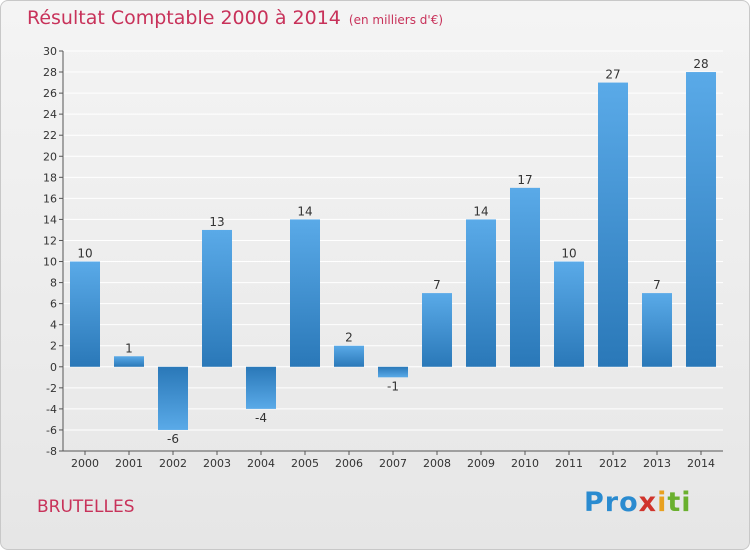  What do you see at coordinates (481, 463) in the screenshot?
I see `x-tick-label: 2009` at bounding box center [481, 463].